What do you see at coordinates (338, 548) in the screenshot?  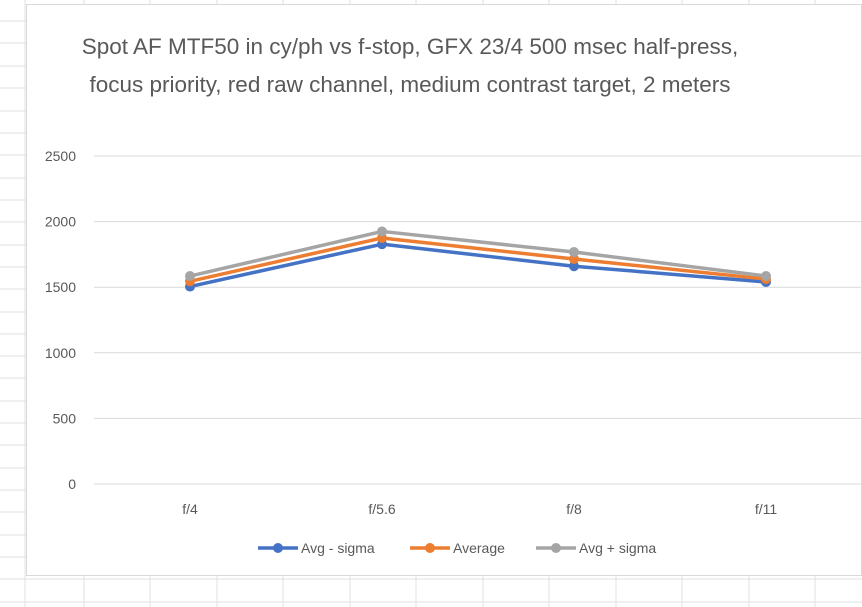 I see `legend-label: Avg - sigma` at bounding box center [338, 548].